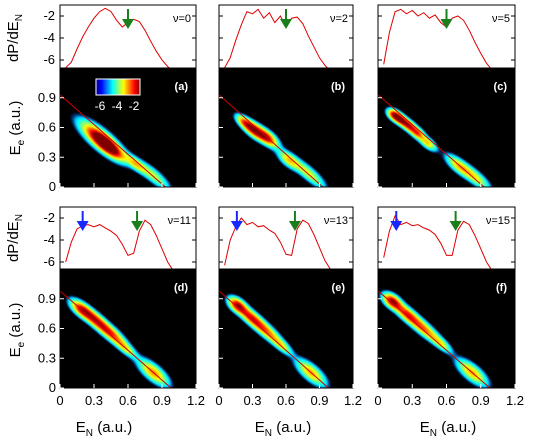 Image resolution: width=539 pixels, height=448 pixels. I want to click on panel-2-intensity-map, so click(286, 127).